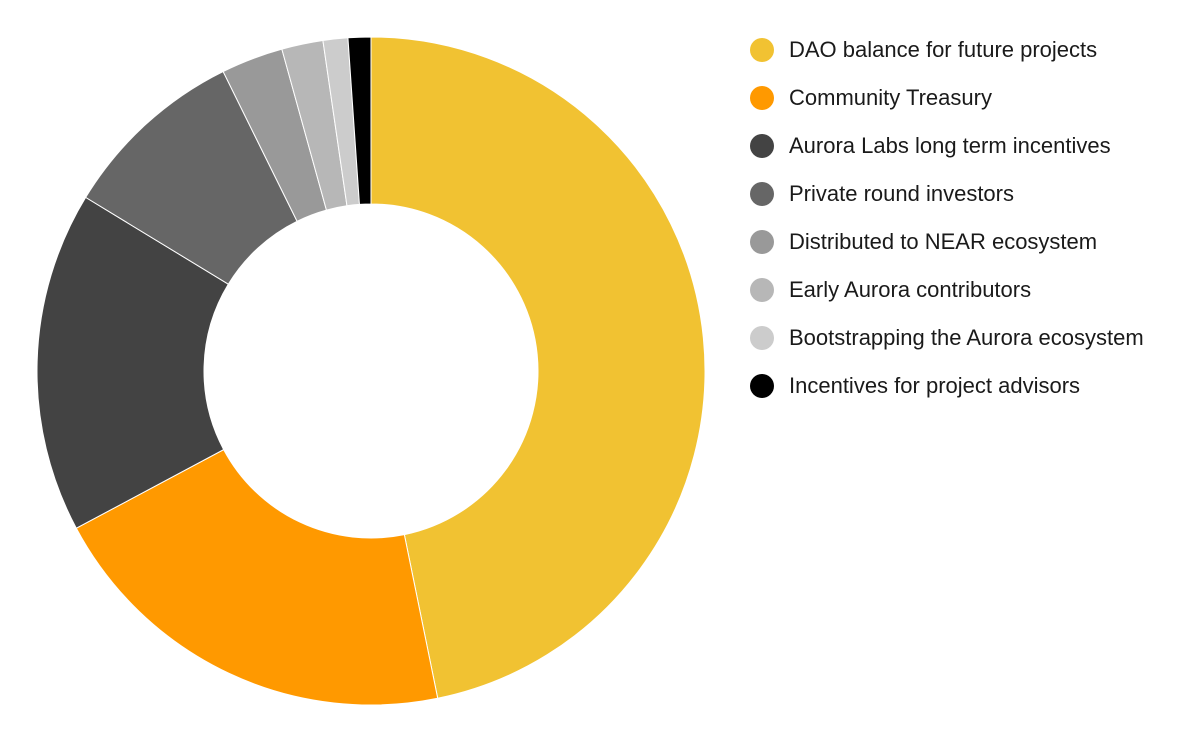 Image resolution: width=1200 pixels, height=742 pixels. I want to click on legend-item: Distributed to NEAR ecosystem, so click(970, 242).